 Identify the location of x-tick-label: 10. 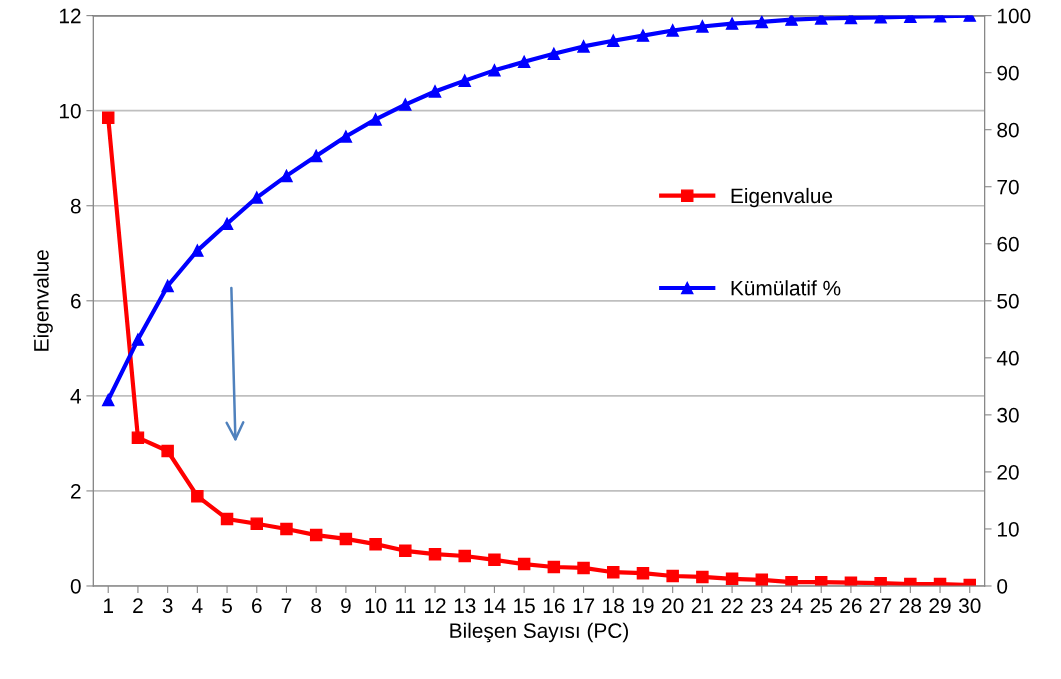
(376, 606).